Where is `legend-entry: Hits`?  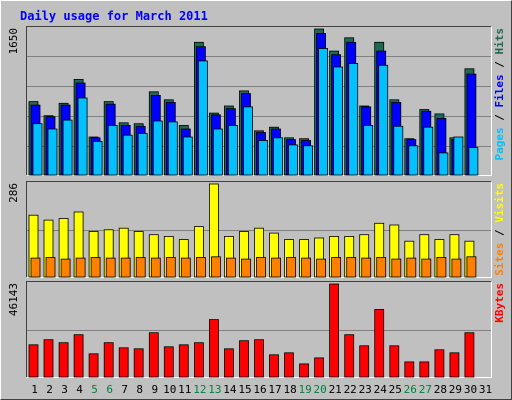
legend-entry: Hits is located at coordinates (499, 41).